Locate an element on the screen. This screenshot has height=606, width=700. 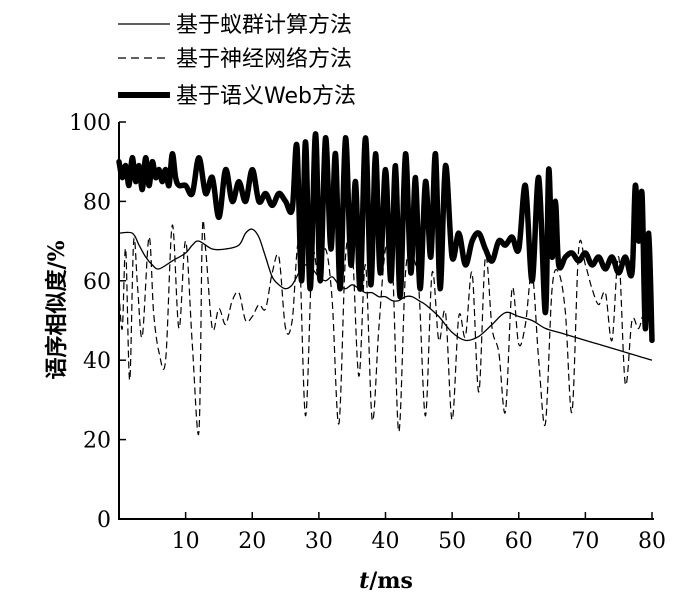
legend-item-neural-network: 基于神经网络方法 is located at coordinates (235, 59).